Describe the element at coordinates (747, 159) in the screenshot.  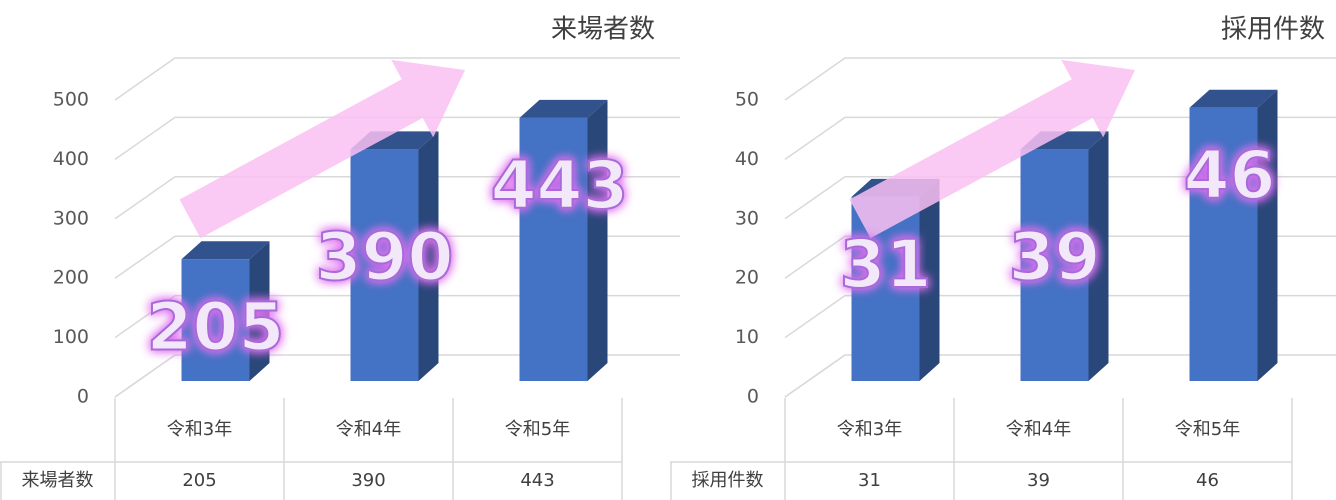
I see `y-tick-label: 40` at that location.